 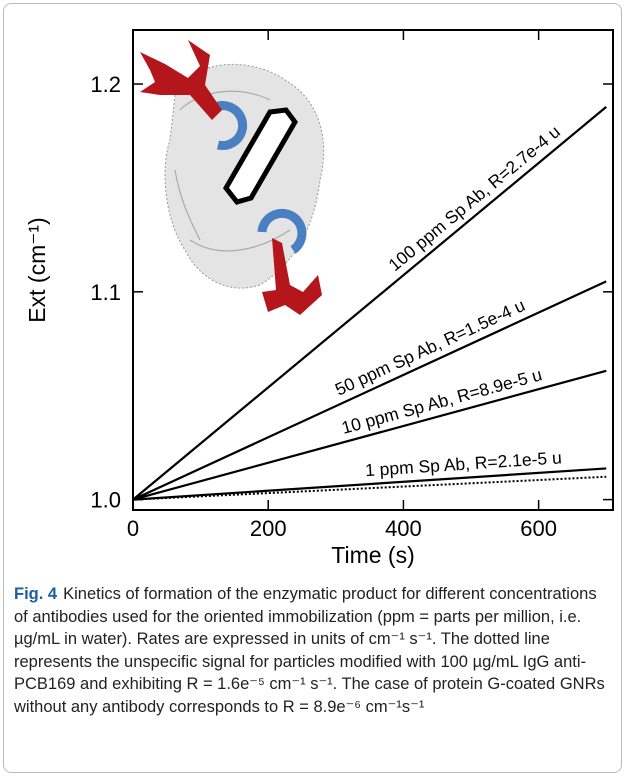 What do you see at coordinates (268, 528) in the screenshot?
I see `x-tick-label: 200` at bounding box center [268, 528].